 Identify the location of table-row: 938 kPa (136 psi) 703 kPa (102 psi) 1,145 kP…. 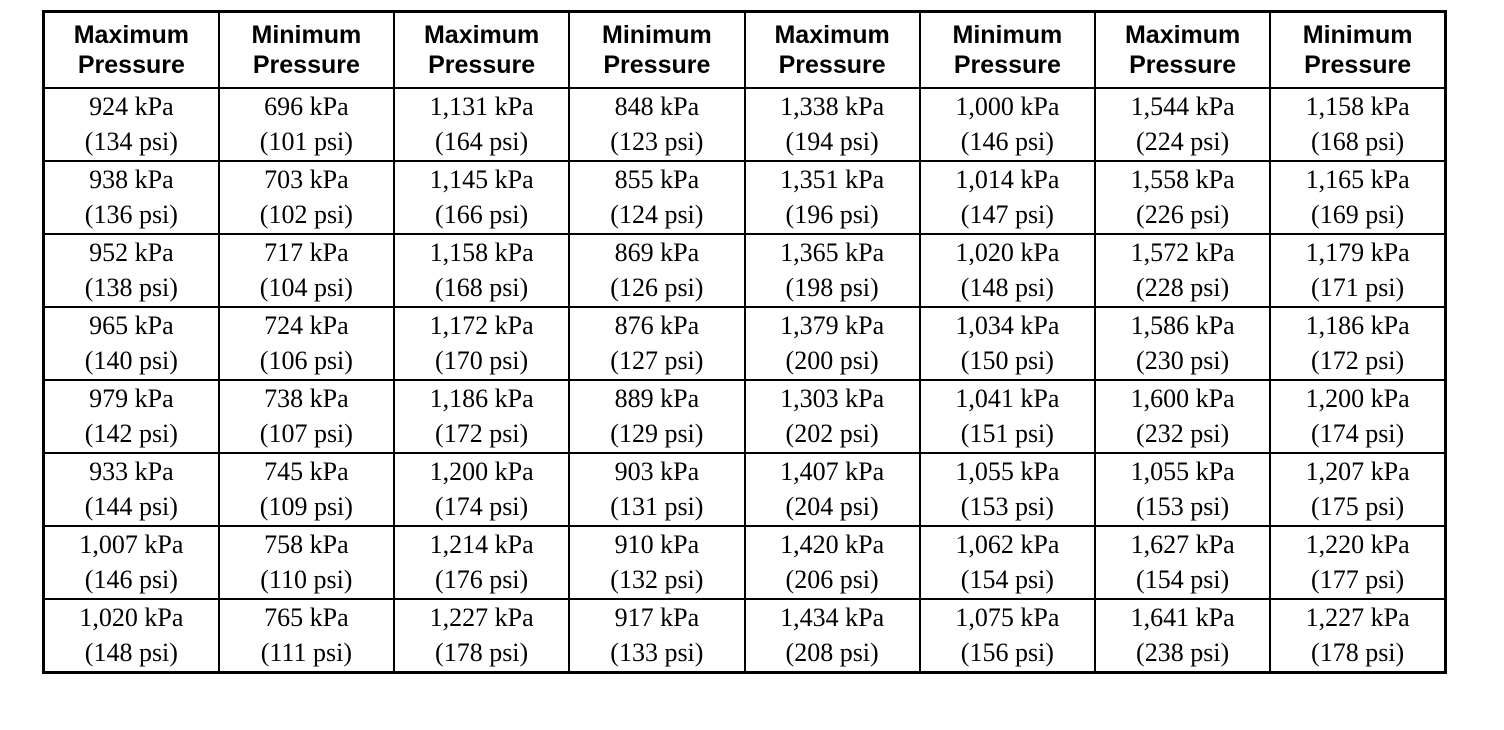
(744, 197).